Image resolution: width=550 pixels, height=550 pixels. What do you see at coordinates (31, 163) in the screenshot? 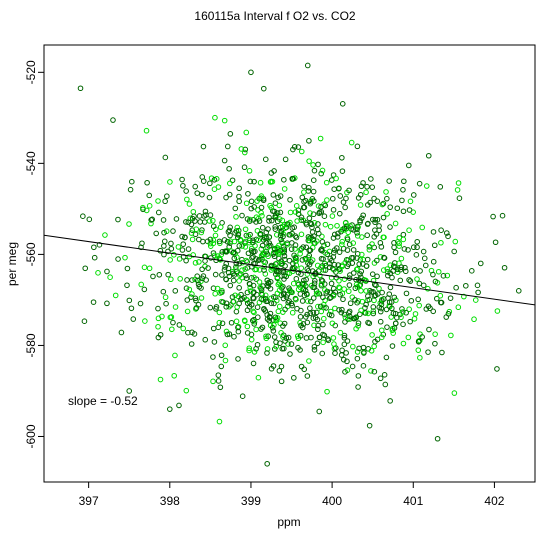
I see `y-tick-label: -540` at bounding box center [31, 163].